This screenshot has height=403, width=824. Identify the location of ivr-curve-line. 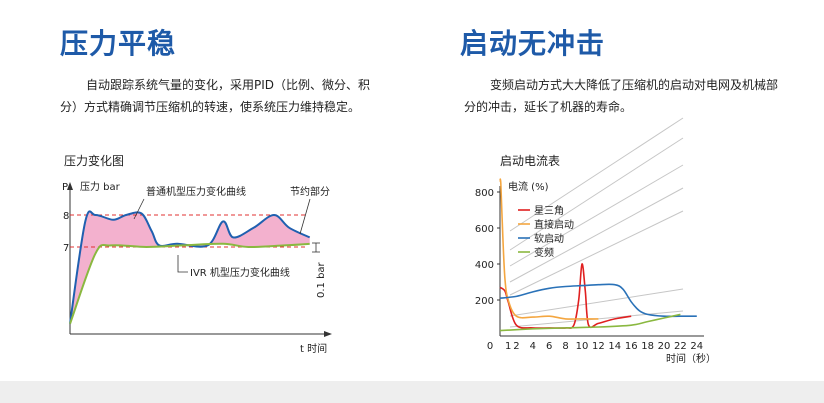
(189, 283).